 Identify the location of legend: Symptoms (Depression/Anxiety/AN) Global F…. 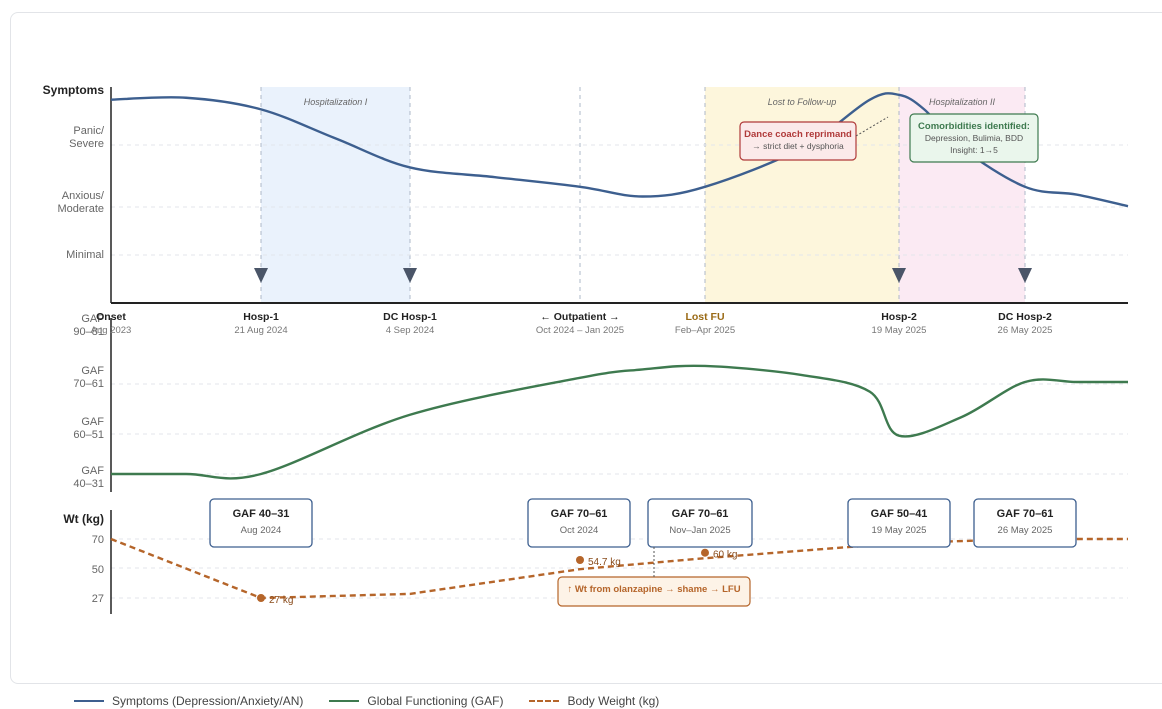
(366, 701).